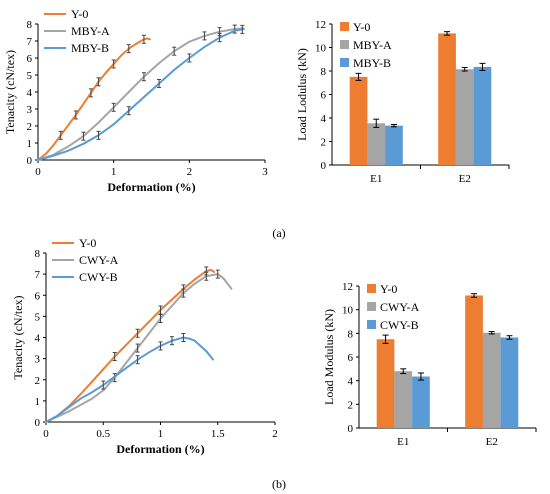 Image resolution: width=550 pixels, height=494 pixels. What do you see at coordinates (371, 324) in the screenshot?
I see `legend-swatch-CWY-B` at bounding box center [371, 324].